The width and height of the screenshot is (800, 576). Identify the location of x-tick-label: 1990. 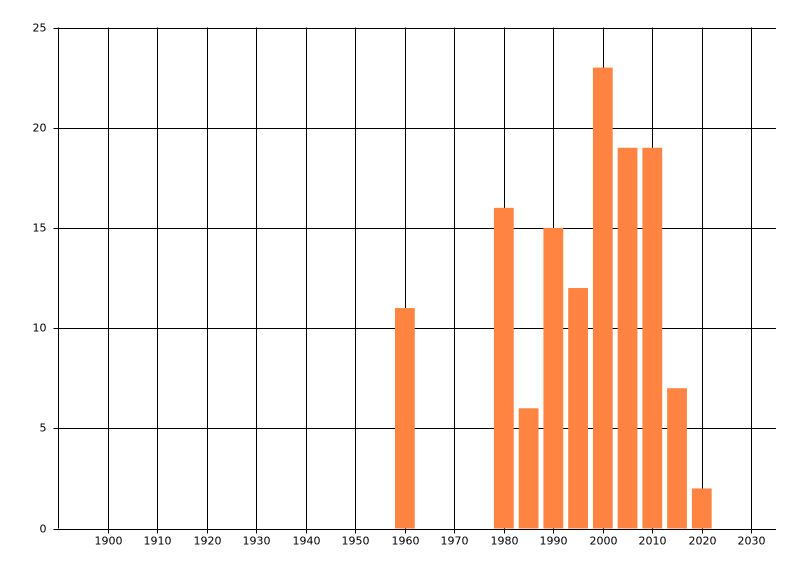
(554, 541).